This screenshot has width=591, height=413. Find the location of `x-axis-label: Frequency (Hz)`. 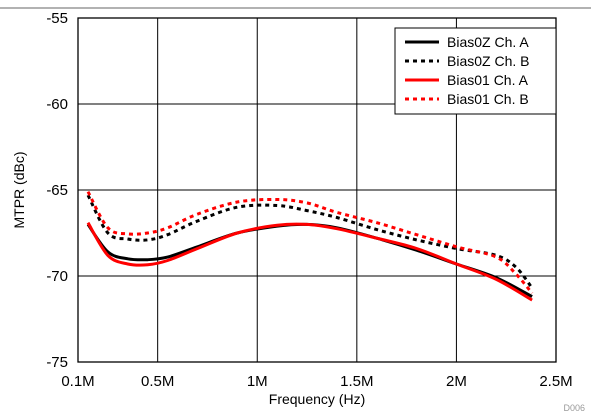

x-axis-label: Frequency (Hz) is located at coordinates (317, 399).